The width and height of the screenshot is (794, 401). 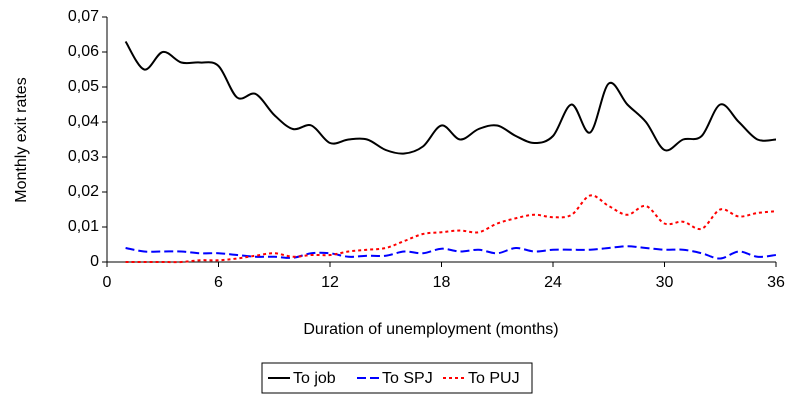 What do you see at coordinates (776, 282) in the screenshot?
I see `x-tick-label: 36` at bounding box center [776, 282].